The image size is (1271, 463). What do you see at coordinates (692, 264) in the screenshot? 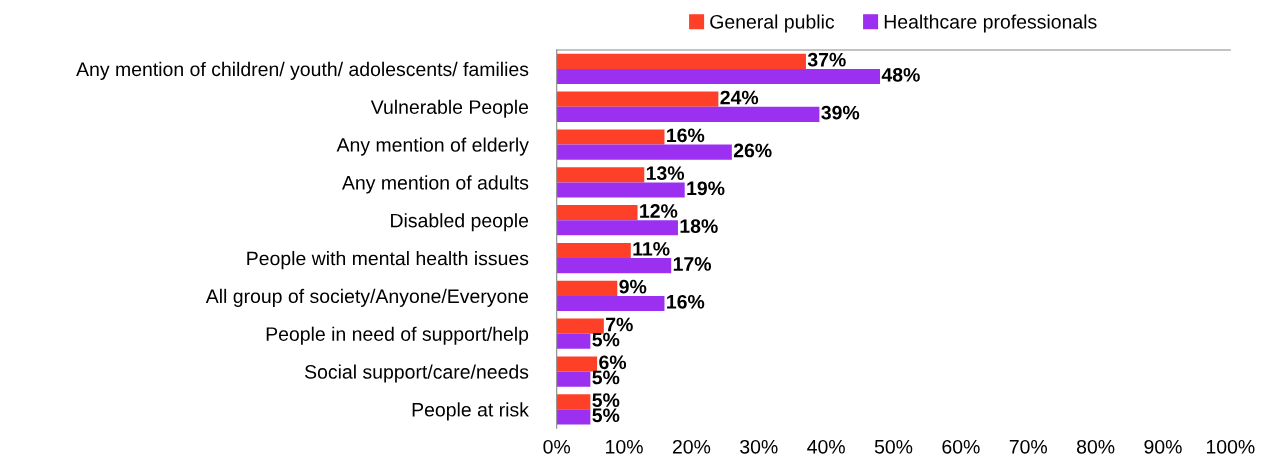
I see `data-label: 17%` at bounding box center [692, 264].